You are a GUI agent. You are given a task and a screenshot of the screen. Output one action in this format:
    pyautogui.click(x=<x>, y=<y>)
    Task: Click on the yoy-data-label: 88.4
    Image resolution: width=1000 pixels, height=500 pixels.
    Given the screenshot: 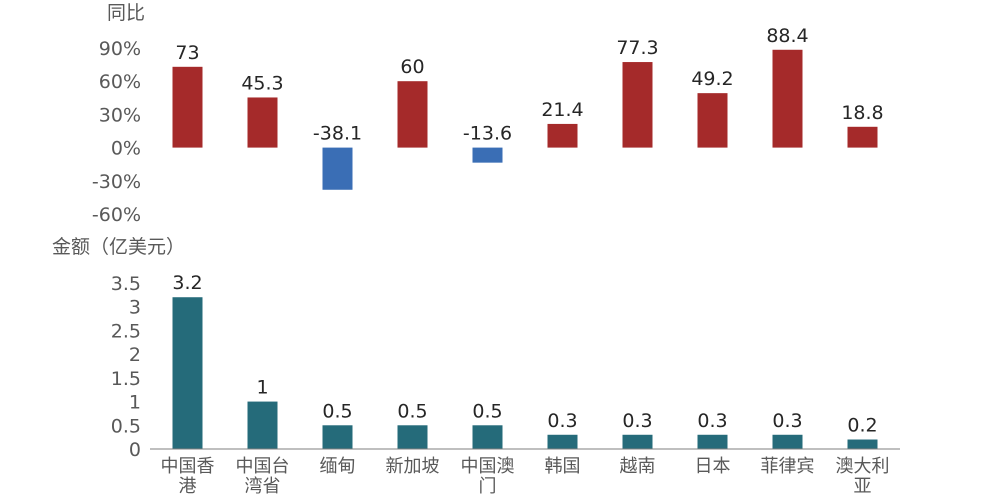 What is the action you would take?
    pyautogui.click(x=787, y=36)
    